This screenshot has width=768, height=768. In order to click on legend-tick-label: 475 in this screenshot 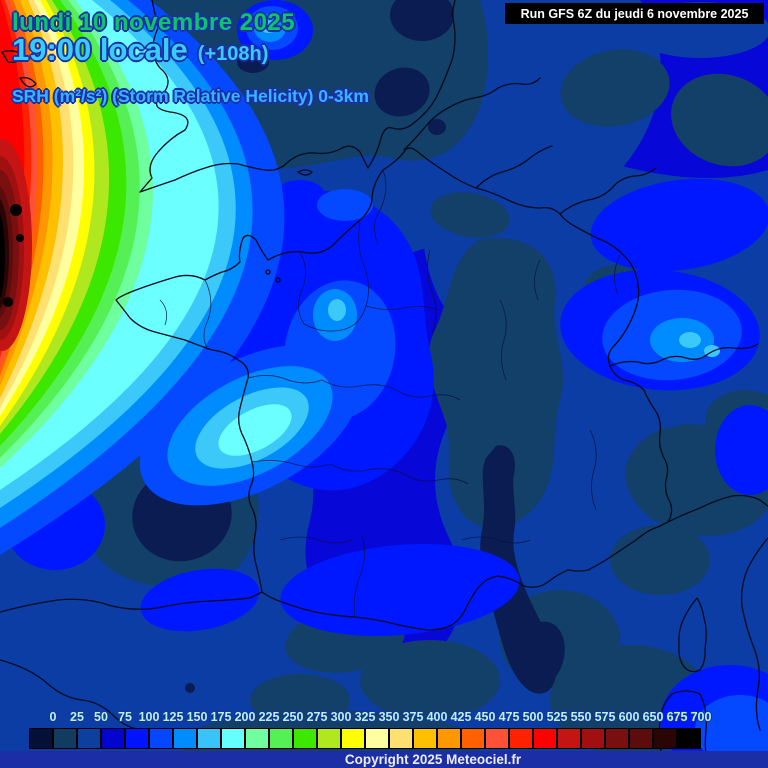, I will do `click(509, 717)`.